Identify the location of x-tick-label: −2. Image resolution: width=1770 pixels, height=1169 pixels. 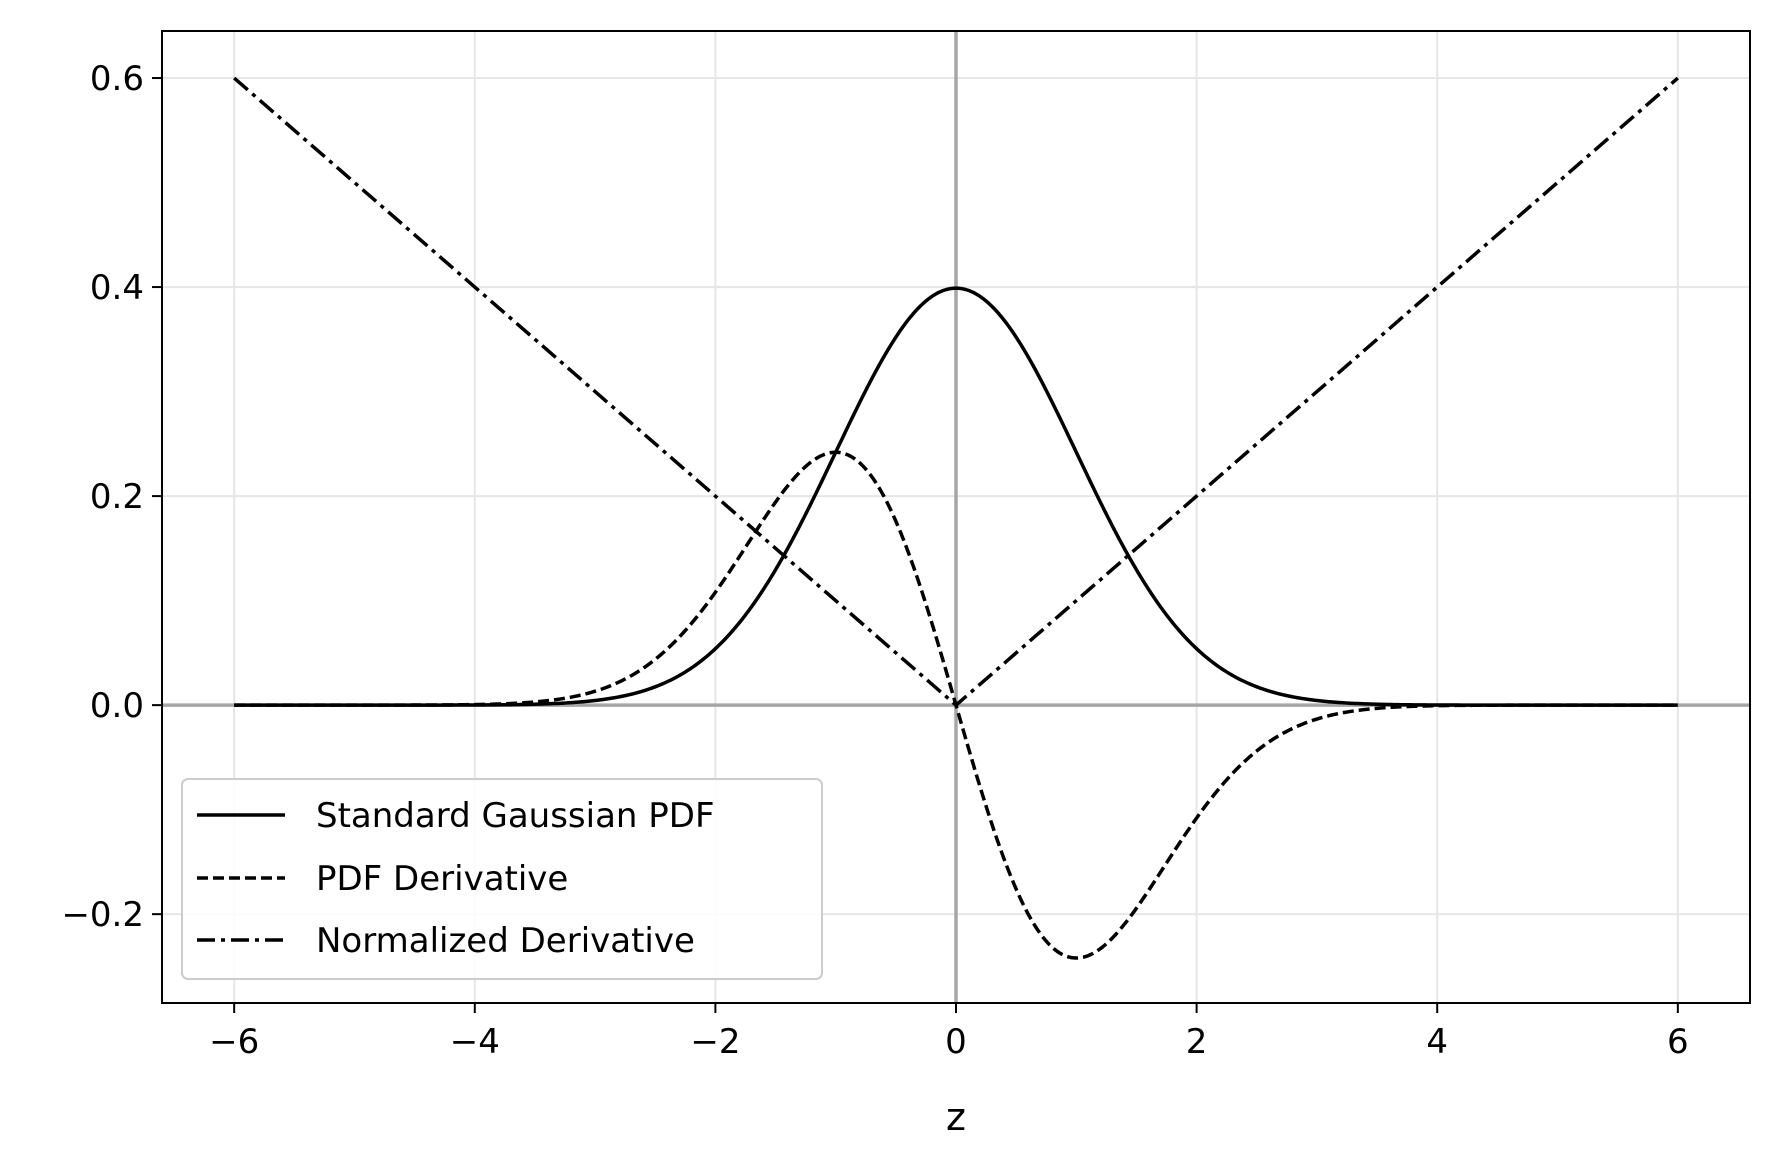
(715, 1042).